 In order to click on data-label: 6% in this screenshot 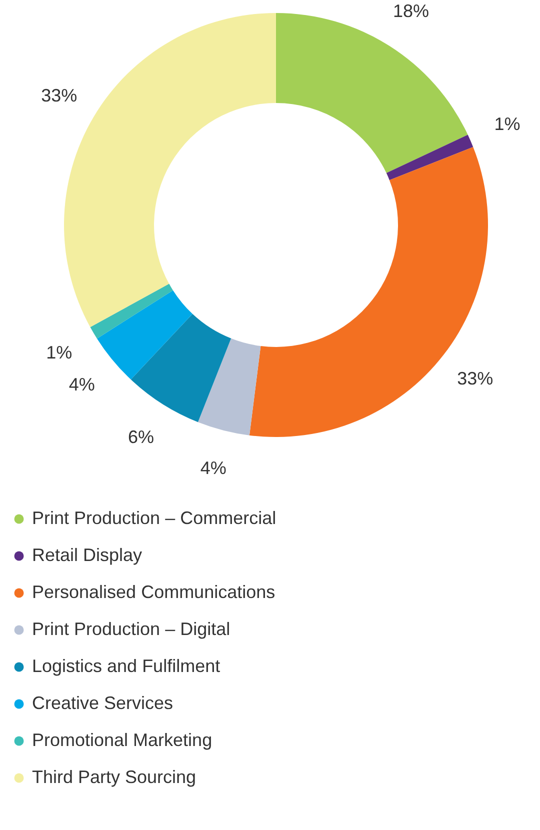, I will do `click(141, 436)`.